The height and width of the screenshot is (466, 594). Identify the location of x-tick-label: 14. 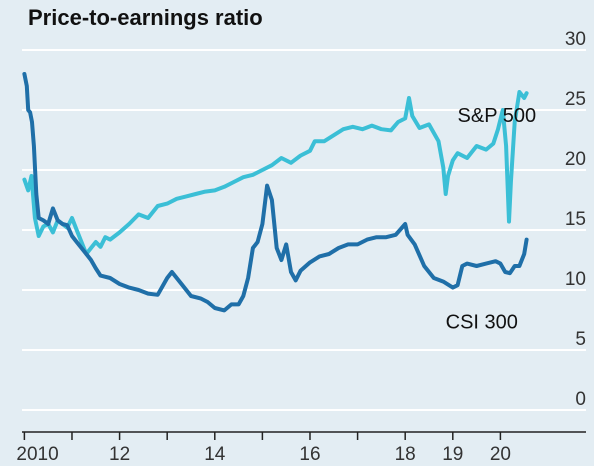
(215, 454).